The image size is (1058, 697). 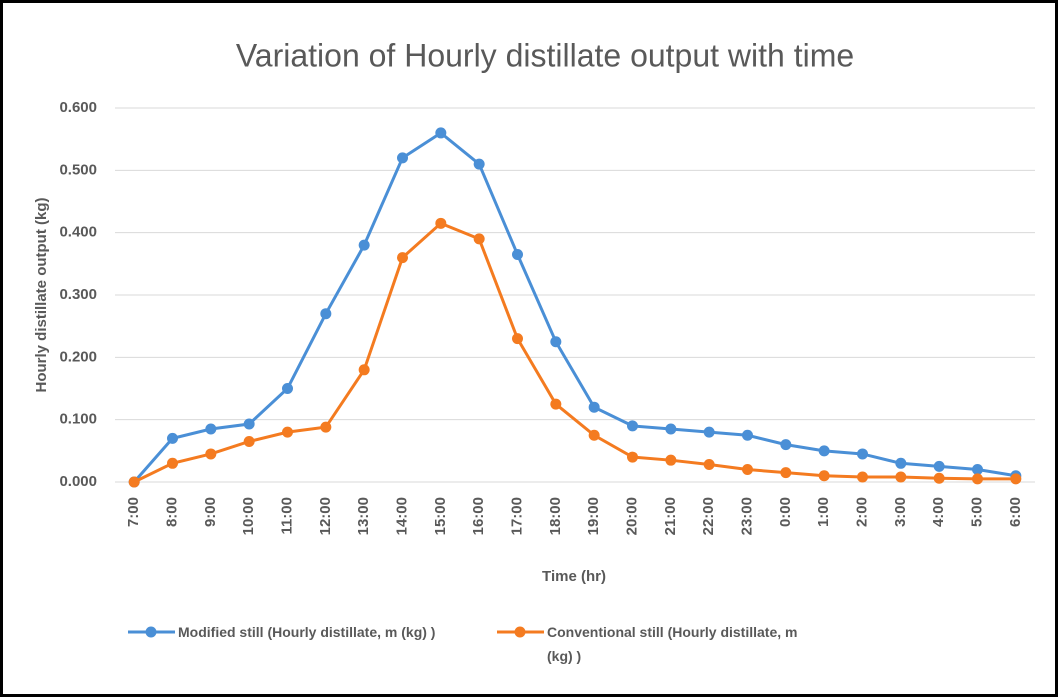 I want to click on x-tick-label: 23:00, so click(x=746, y=516).